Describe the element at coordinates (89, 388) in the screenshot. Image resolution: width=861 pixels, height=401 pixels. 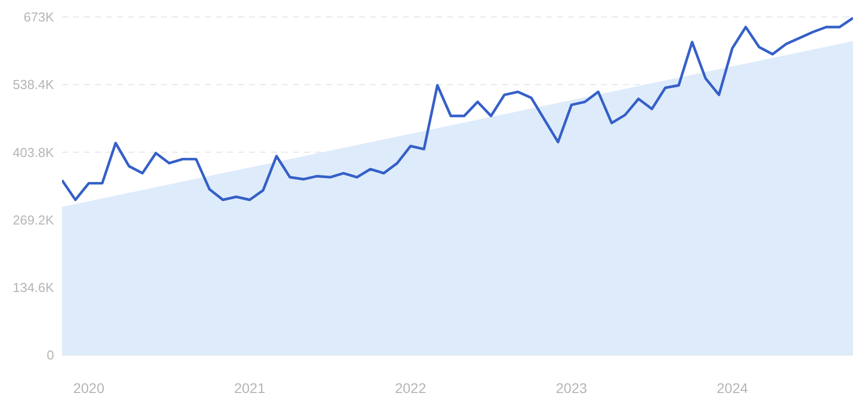
I see `x-tick-label: 2020` at that location.